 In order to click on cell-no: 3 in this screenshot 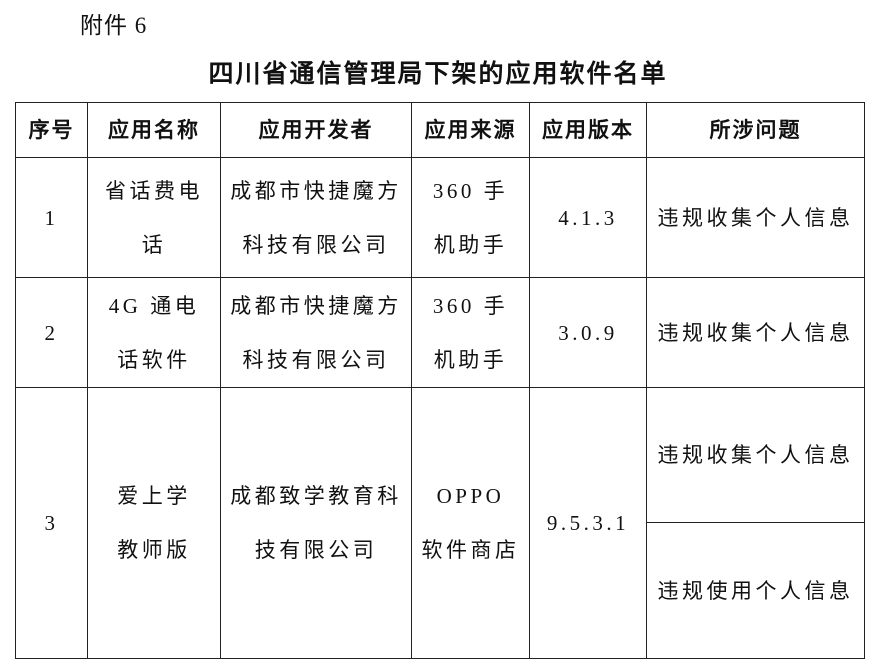, I will do `click(51, 523)`.